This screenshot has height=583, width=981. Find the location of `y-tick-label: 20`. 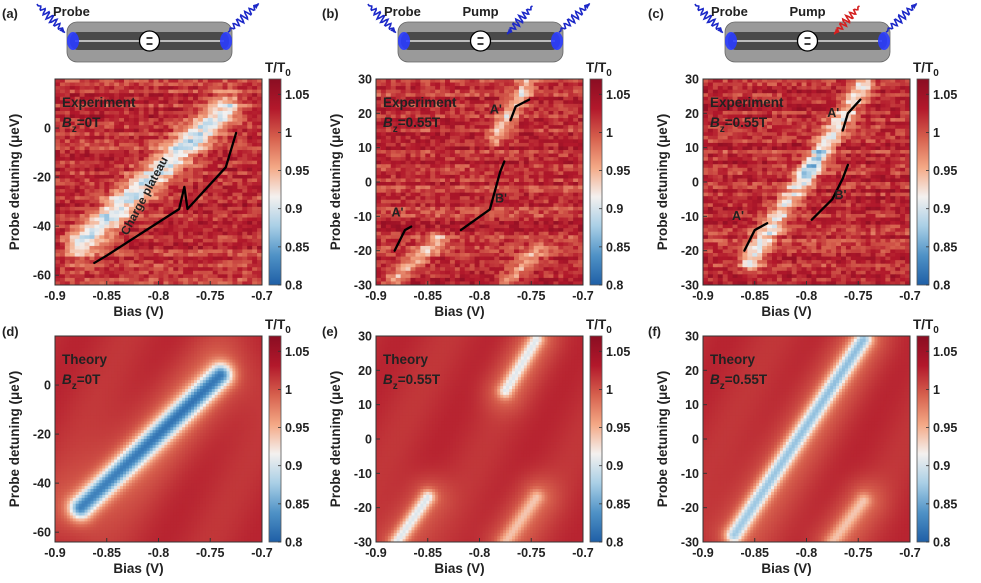

y-tick-label: 20 is located at coordinates (692, 114).